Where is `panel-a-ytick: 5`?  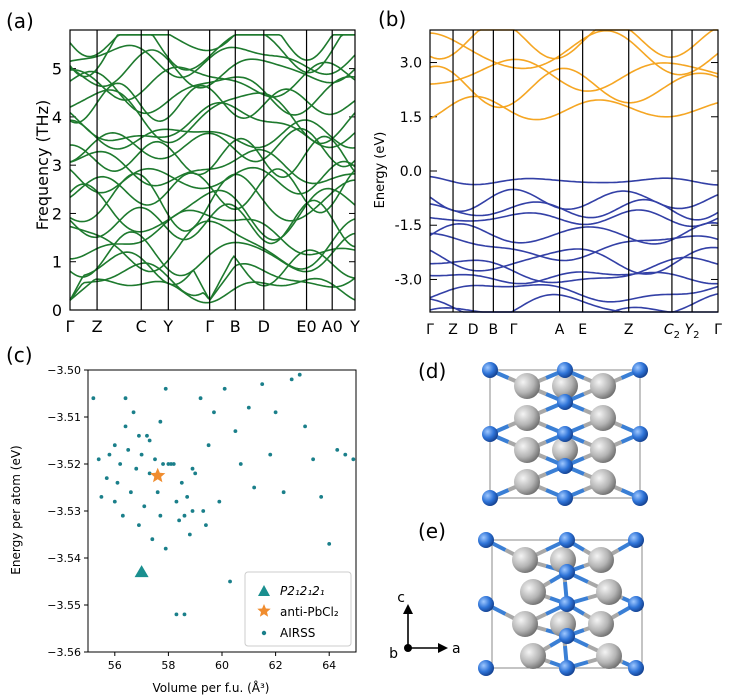
panel-a-ytick: 5 is located at coordinates (57, 69).